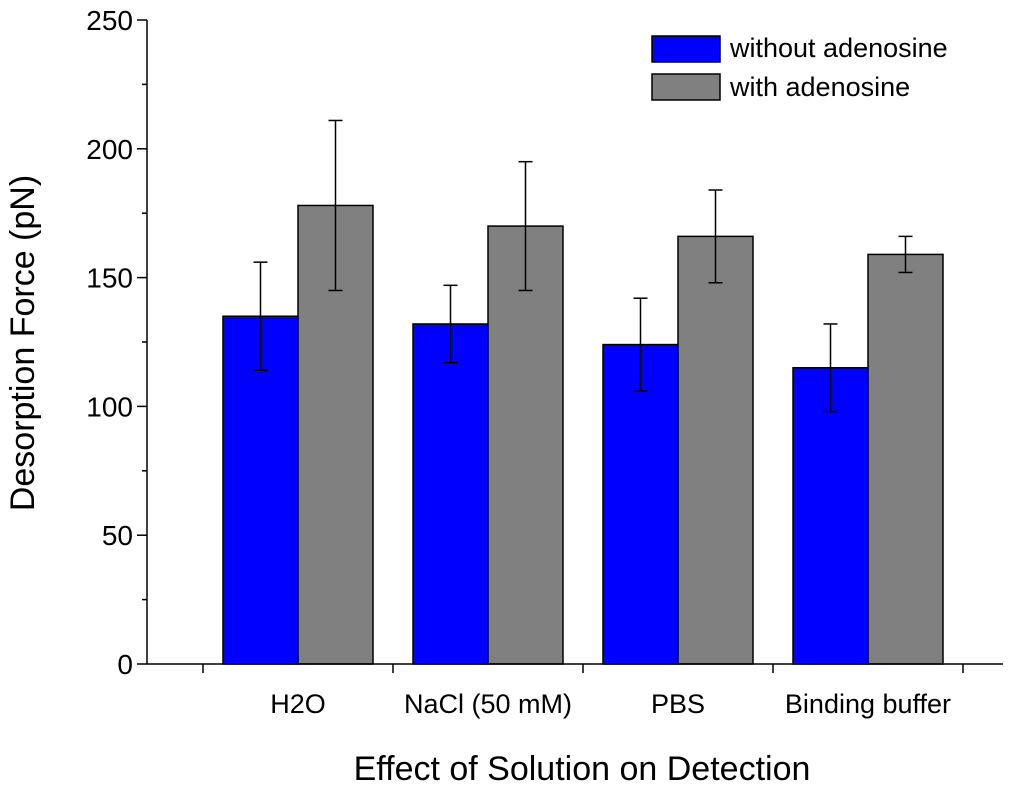 This screenshot has height=789, width=1024. I want to click on legend-swatch-with-adenosine, so click(686, 87).